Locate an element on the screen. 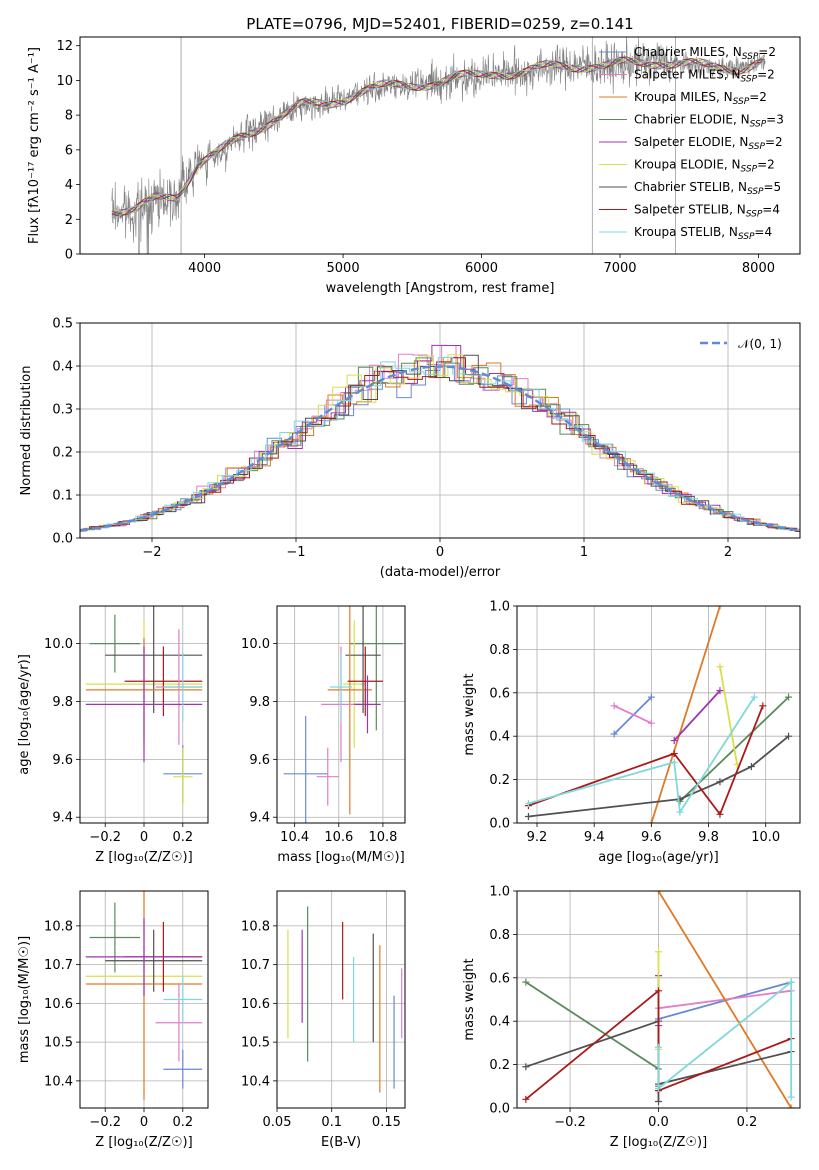 The height and width of the screenshot is (1170, 819). legend-label-se: Salpeter ELODIE, NSSP=2 is located at coordinates (708, 143).